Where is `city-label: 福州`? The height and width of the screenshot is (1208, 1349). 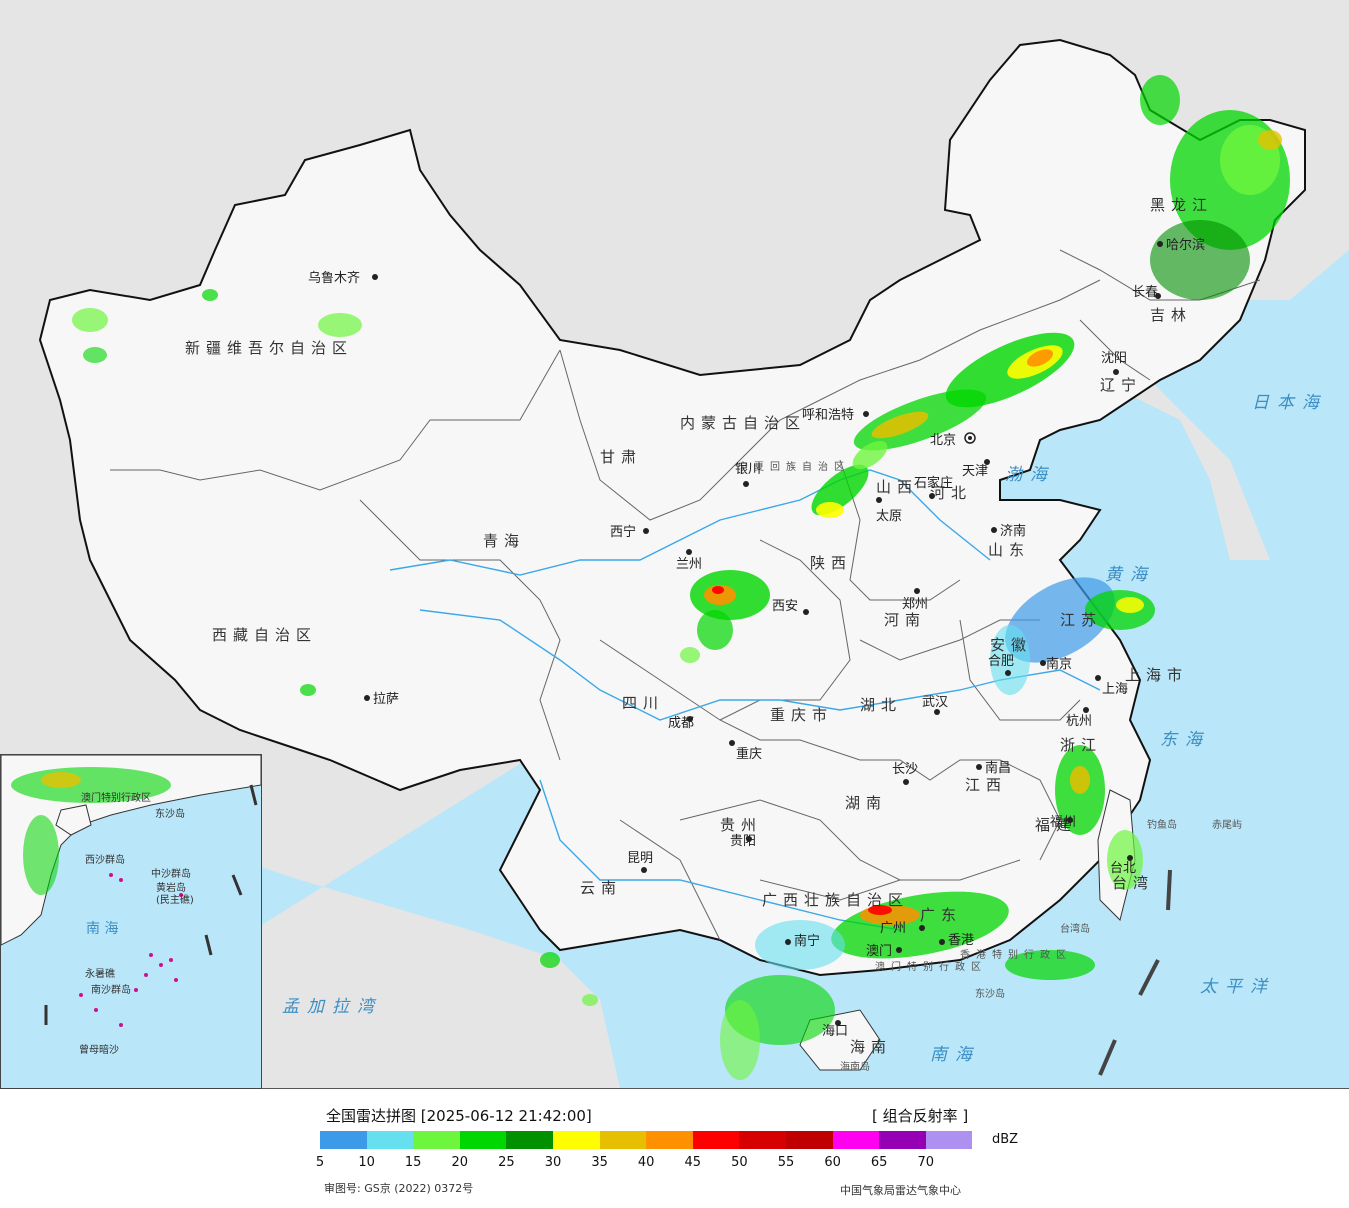
city-label: 福州 is located at coordinates (1063, 822).